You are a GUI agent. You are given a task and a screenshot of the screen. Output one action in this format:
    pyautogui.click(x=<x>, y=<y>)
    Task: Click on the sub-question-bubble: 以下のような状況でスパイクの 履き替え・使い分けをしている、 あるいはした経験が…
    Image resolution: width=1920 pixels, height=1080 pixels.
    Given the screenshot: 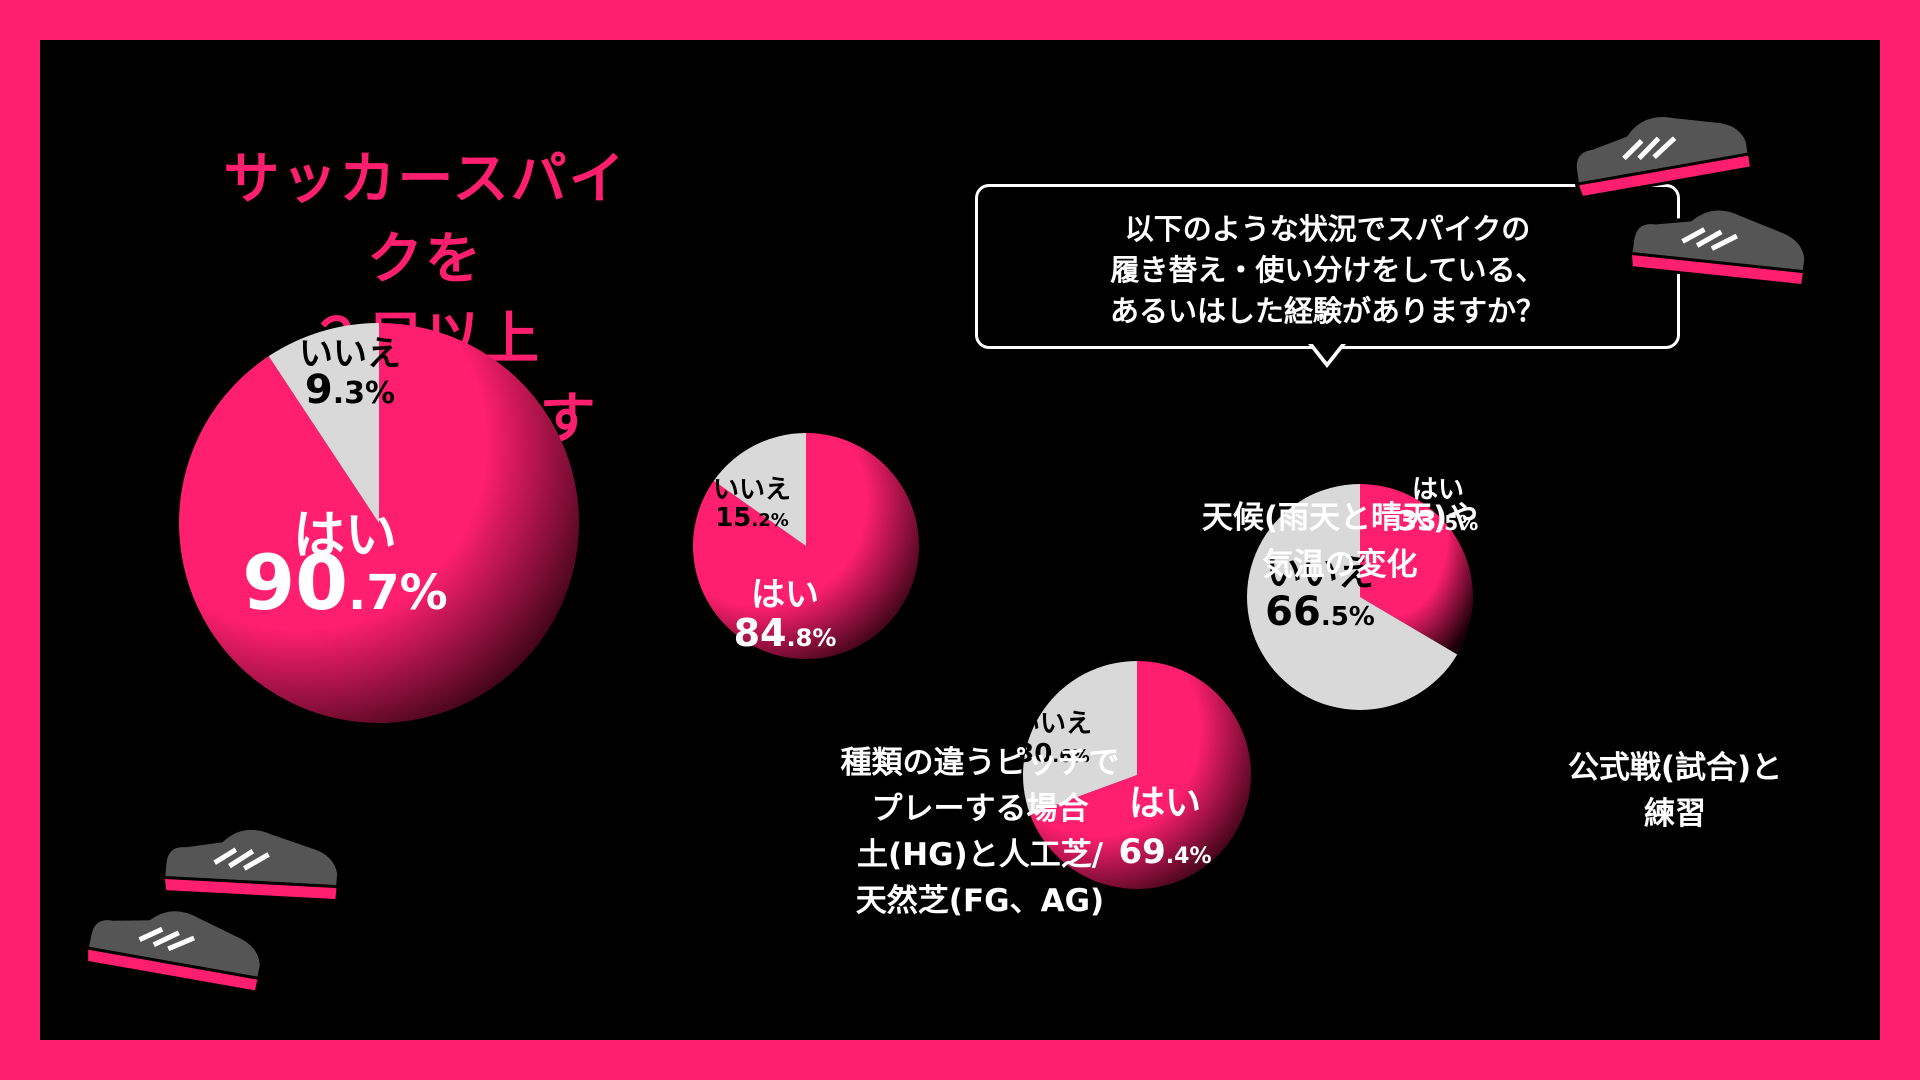 What is the action you would take?
    pyautogui.click(x=1327, y=266)
    